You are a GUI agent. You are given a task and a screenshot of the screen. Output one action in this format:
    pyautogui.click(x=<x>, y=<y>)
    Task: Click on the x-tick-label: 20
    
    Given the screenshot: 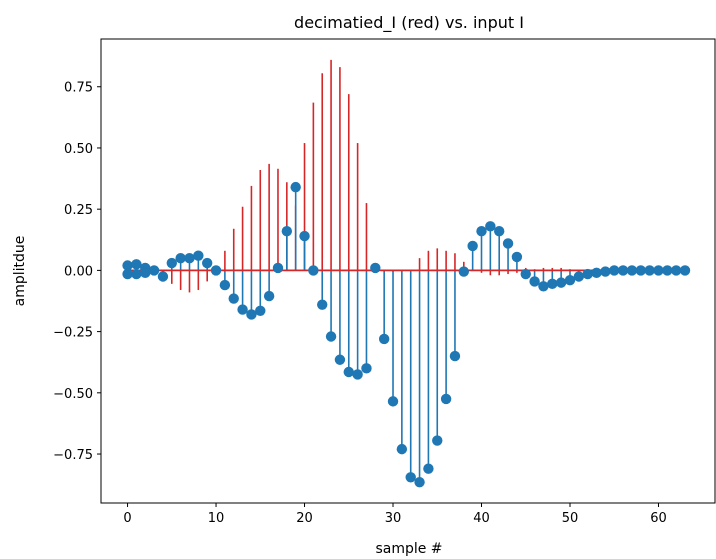 What is the action you would take?
    pyautogui.click(x=304, y=518)
    